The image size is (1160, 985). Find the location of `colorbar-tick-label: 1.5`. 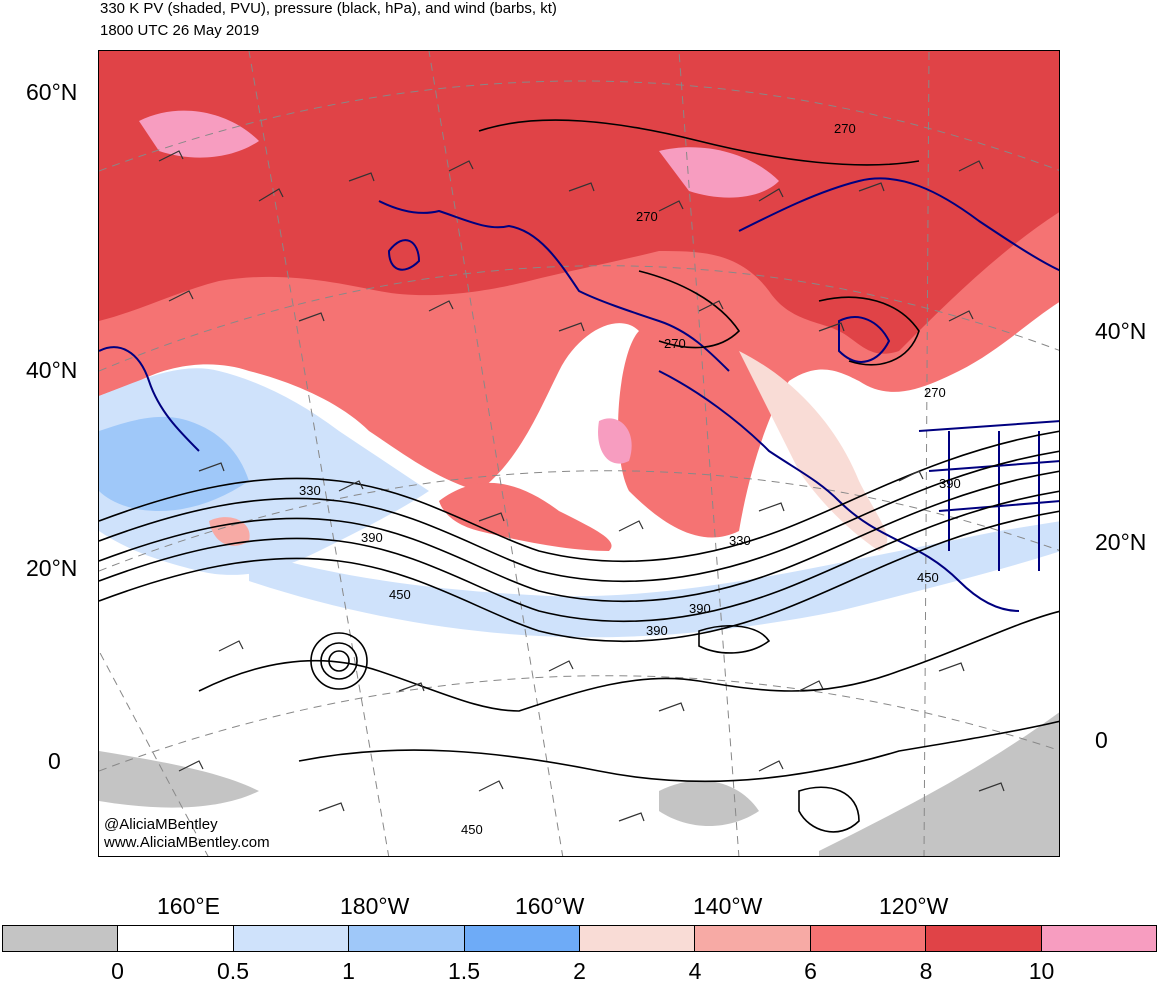

colorbar-tick-label: 1.5 is located at coordinates (464, 971).